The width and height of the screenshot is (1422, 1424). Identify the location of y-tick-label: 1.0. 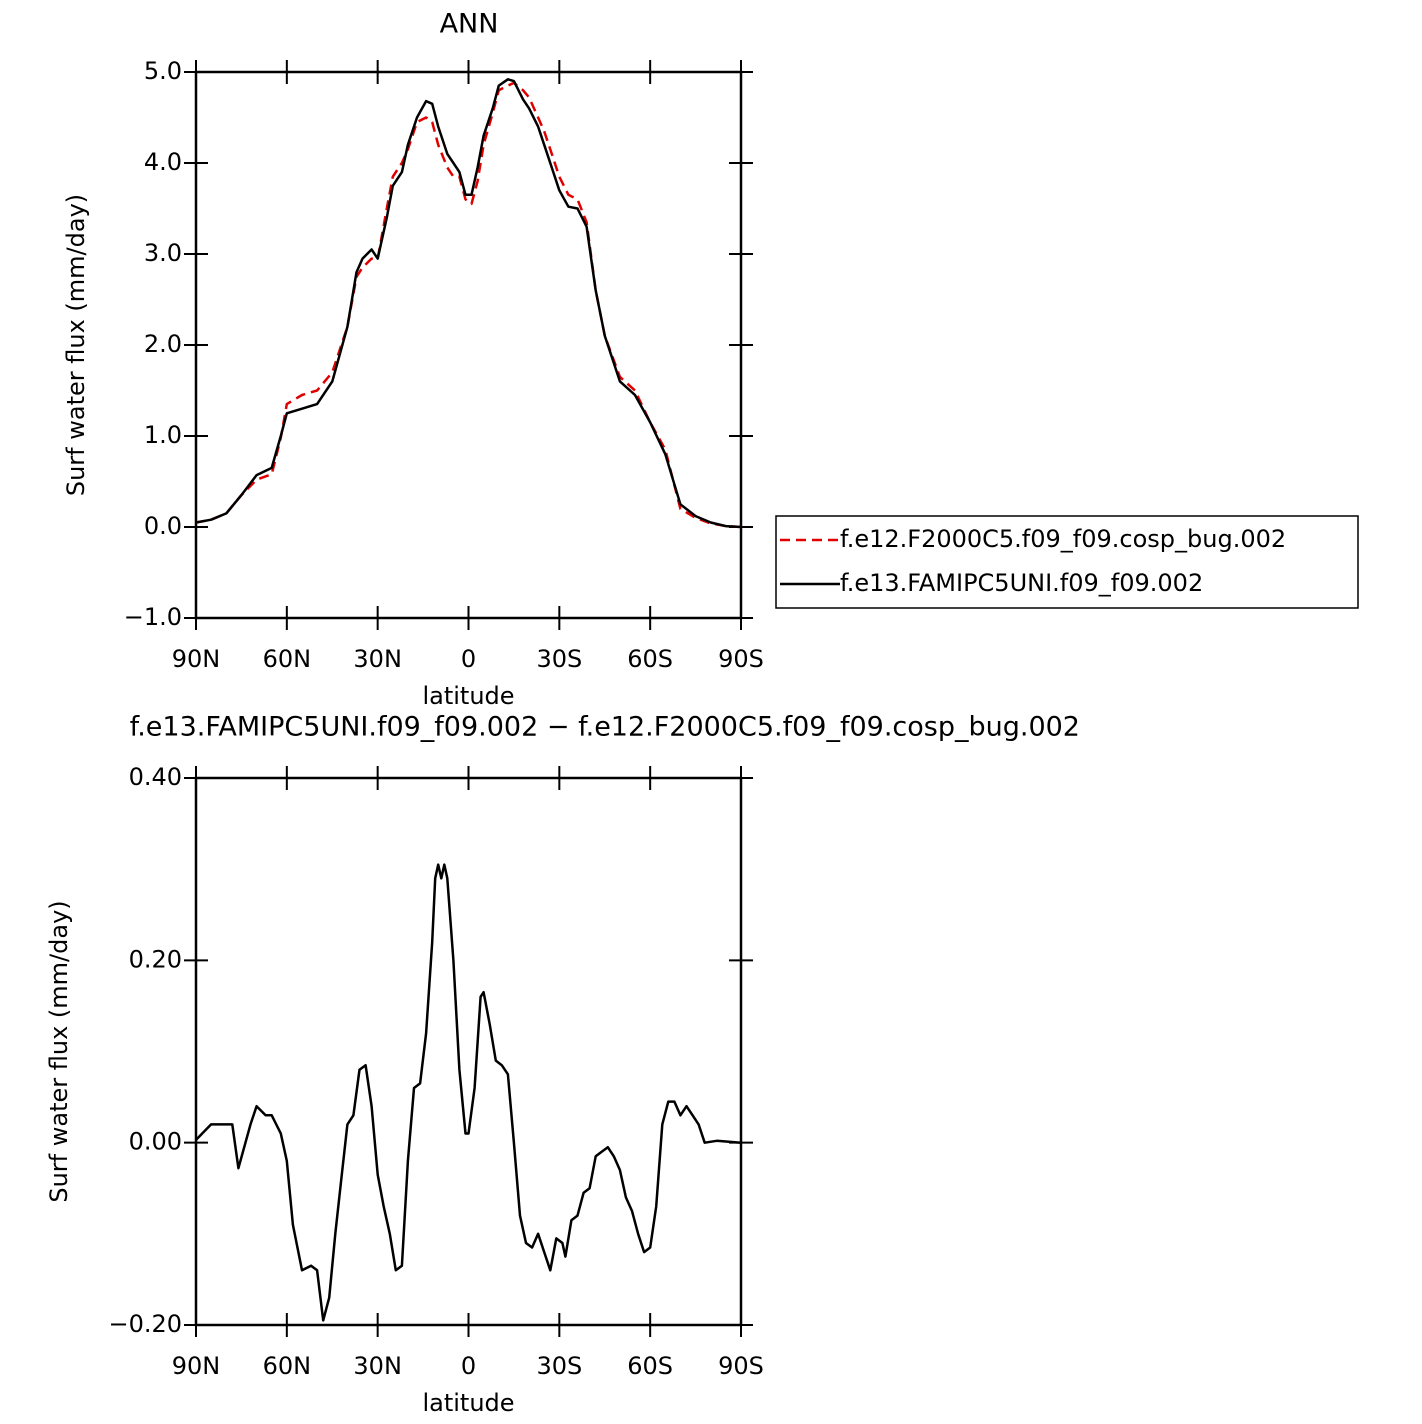
(163, 435).